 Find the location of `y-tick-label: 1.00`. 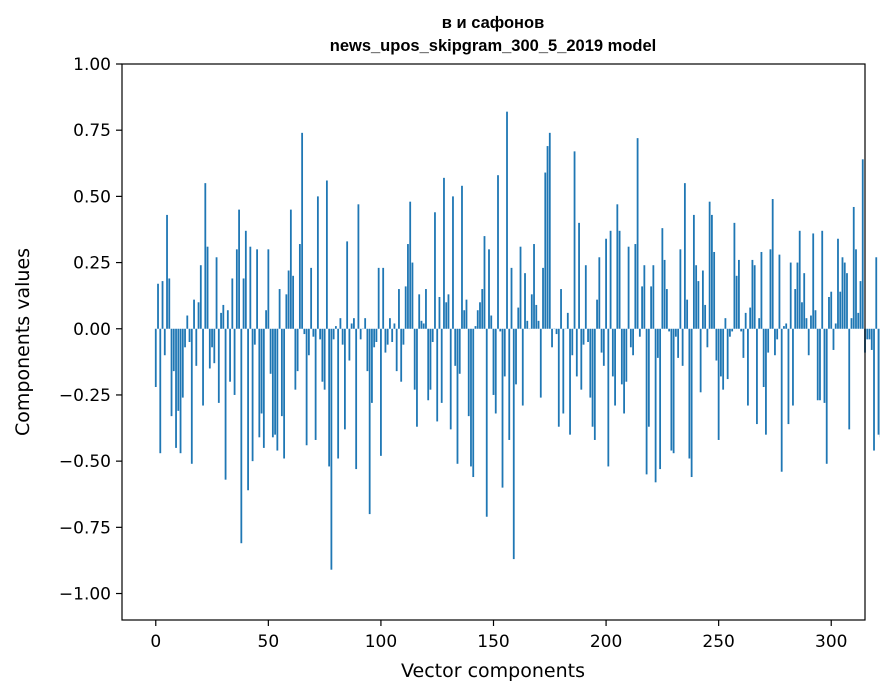

y-tick-label: 1.00 is located at coordinates (92, 65).